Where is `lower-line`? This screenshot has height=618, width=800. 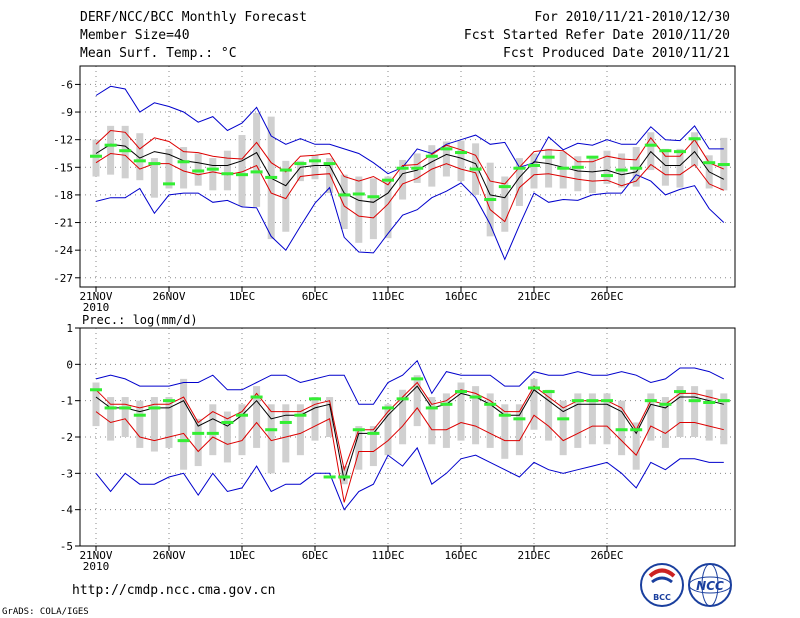 lower-line is located at coordinates (409, 455).